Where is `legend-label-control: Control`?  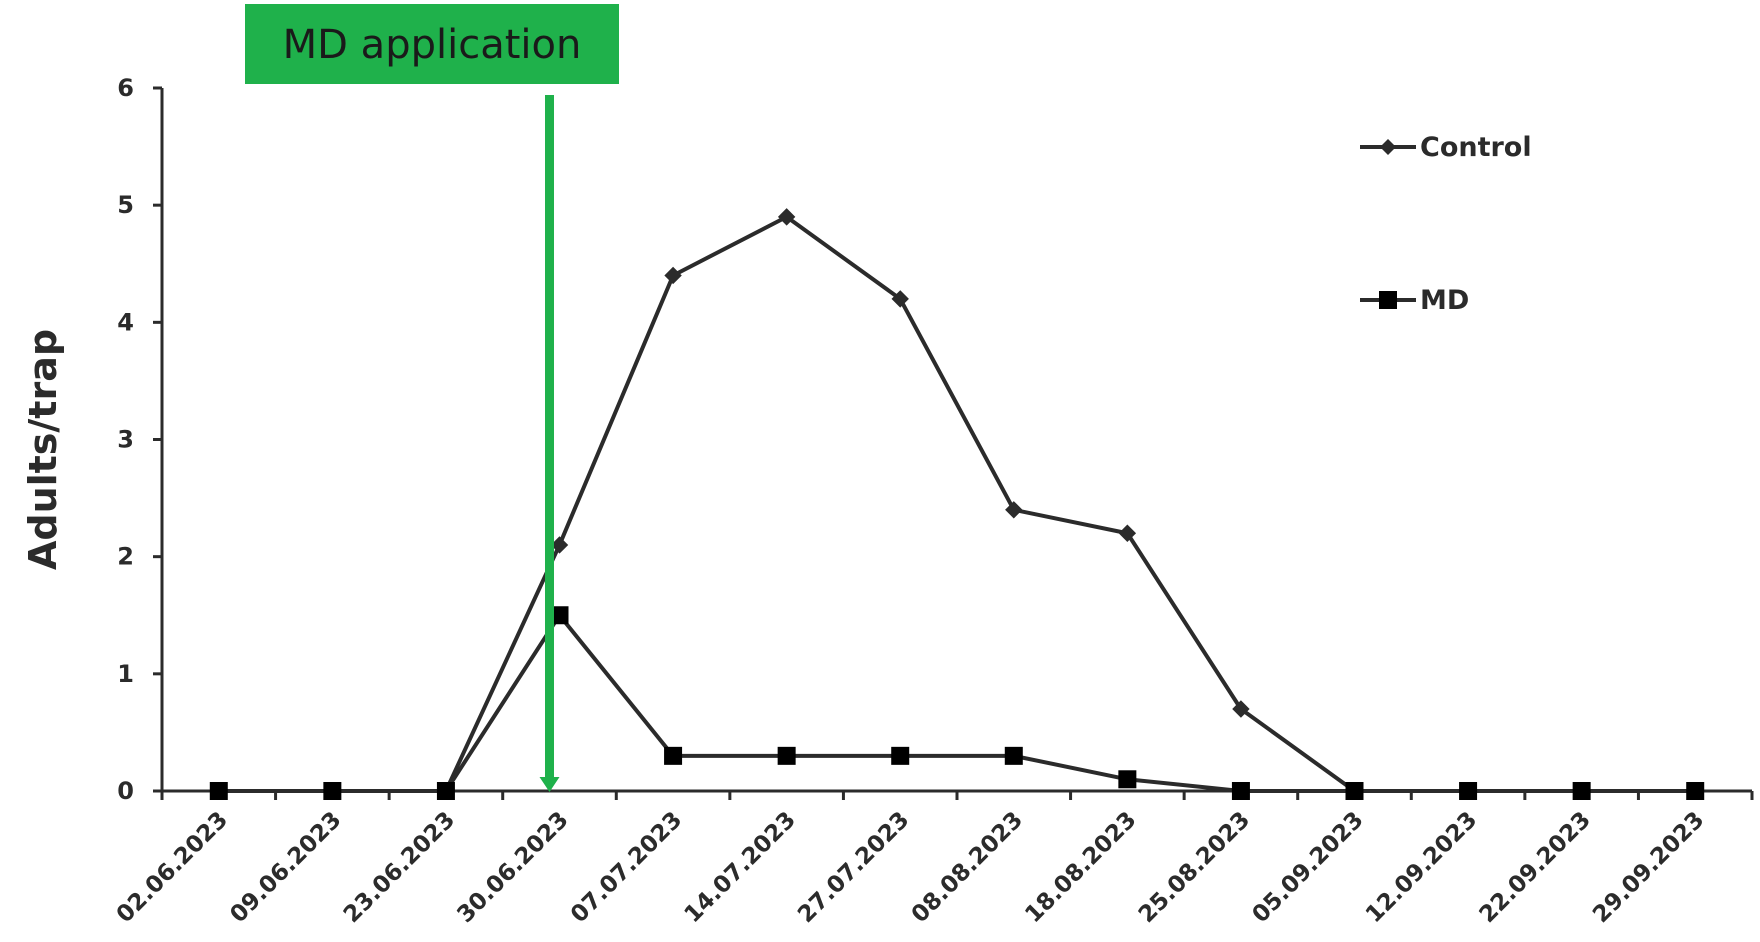
legend-label-control: Control is located at coordinates (1476, 147).